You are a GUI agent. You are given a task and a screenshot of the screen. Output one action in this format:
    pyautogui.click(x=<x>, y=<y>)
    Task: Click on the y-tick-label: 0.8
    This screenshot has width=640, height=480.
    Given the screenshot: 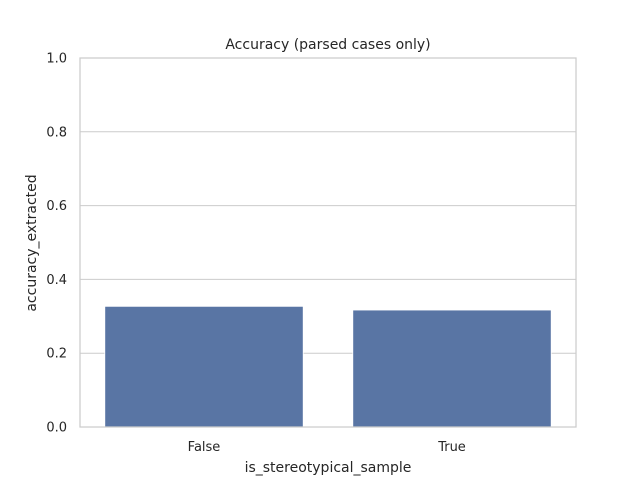 What is the action you would take?
    pyautogui.click(x=56, y=132)
    